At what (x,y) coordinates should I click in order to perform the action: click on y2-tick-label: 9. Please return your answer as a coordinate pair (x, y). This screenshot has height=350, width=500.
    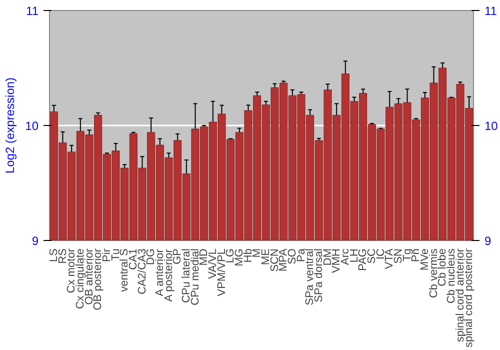
    Looking at the image, I should click on (488, 241).